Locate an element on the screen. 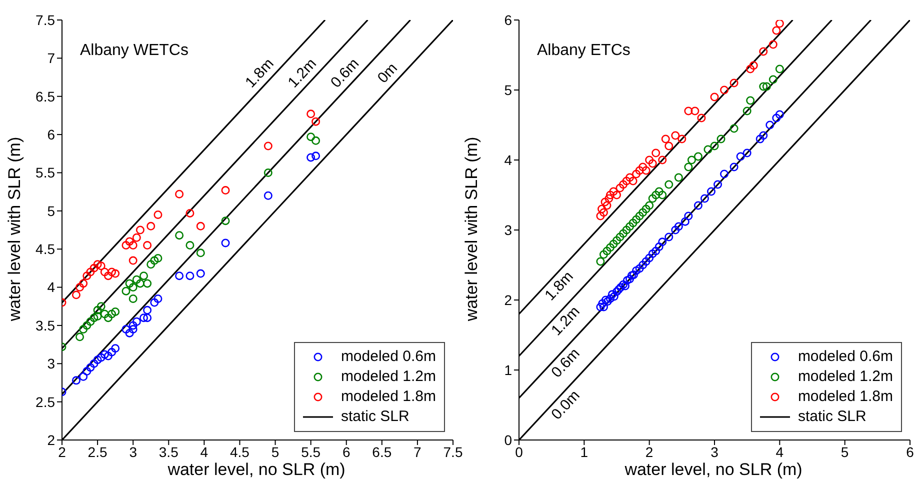  x-tick-label: 4 is located at coordinates (780, 452).